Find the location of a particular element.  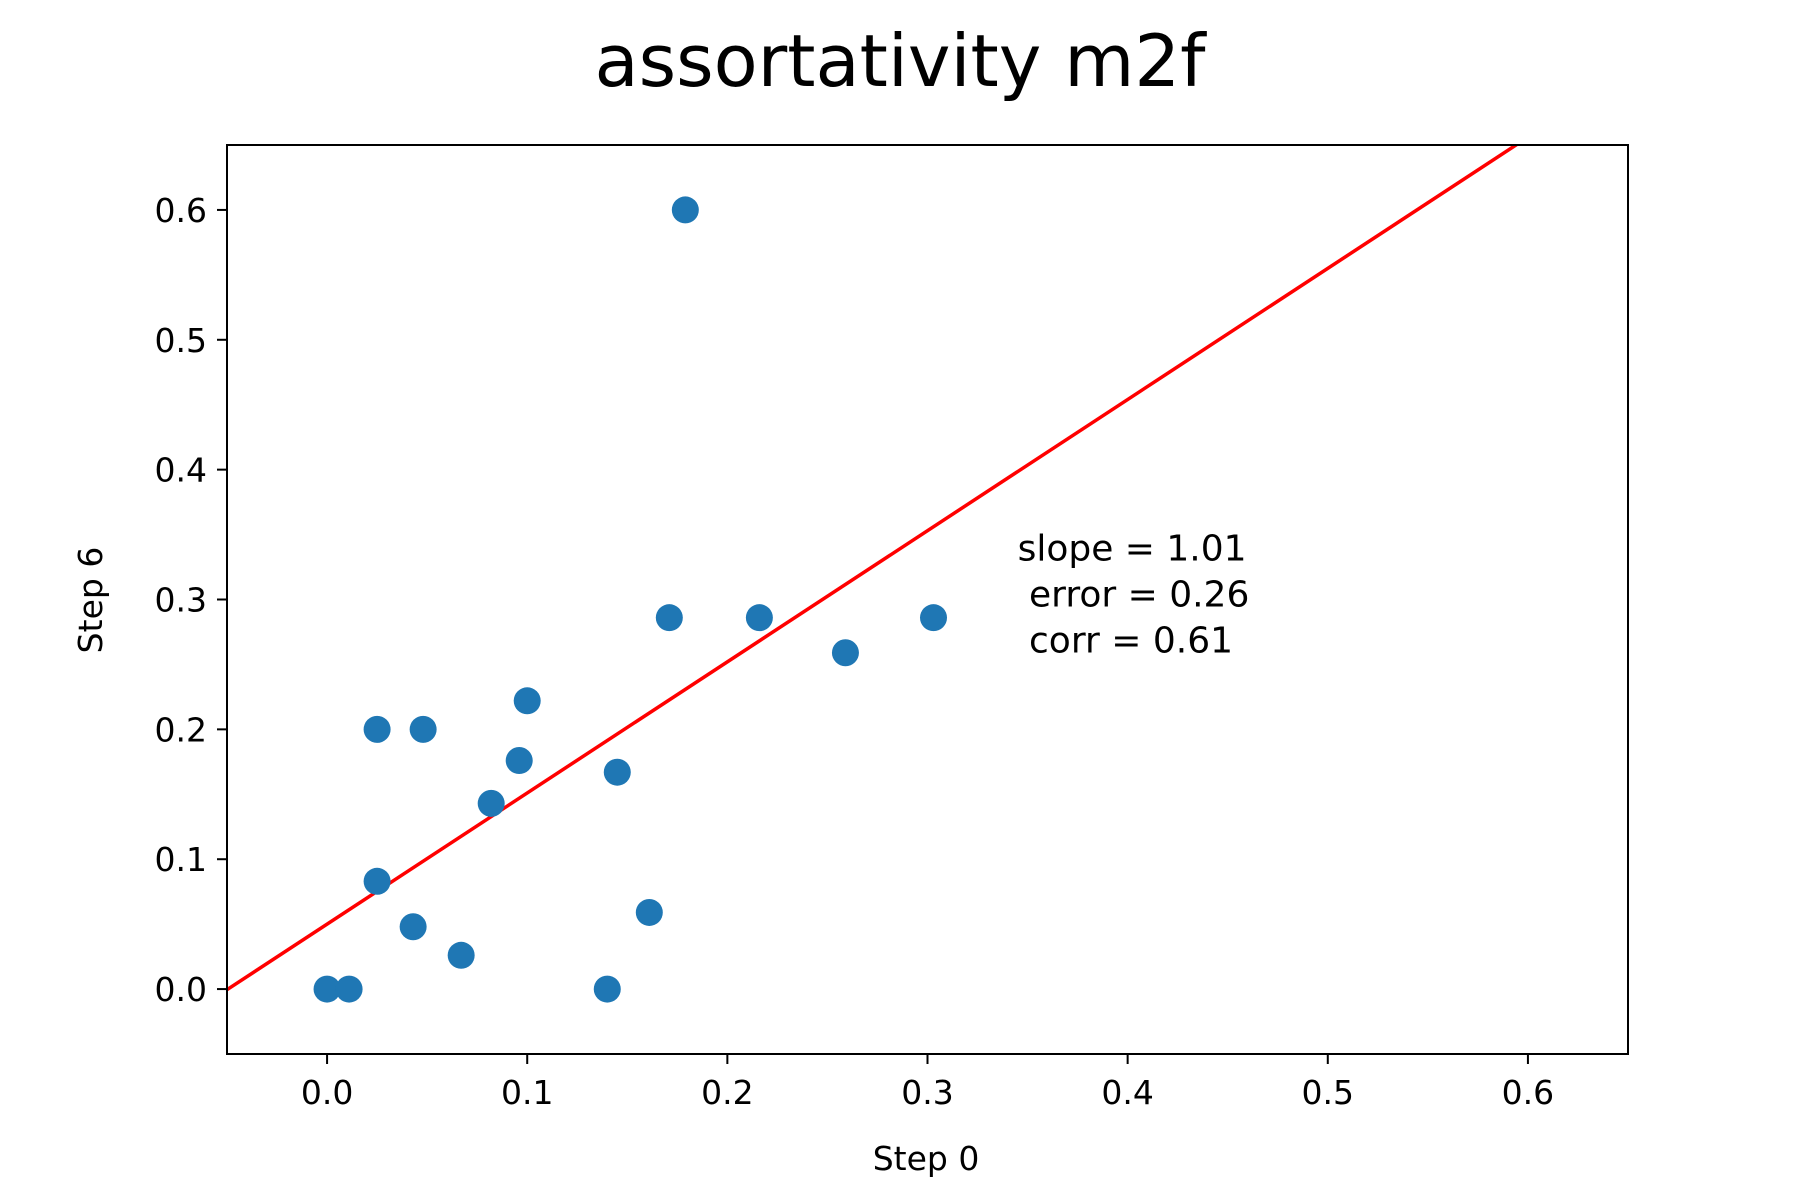

stats-annotation-line-2: corr = 0.61 is located at coordinates (1125, 641).